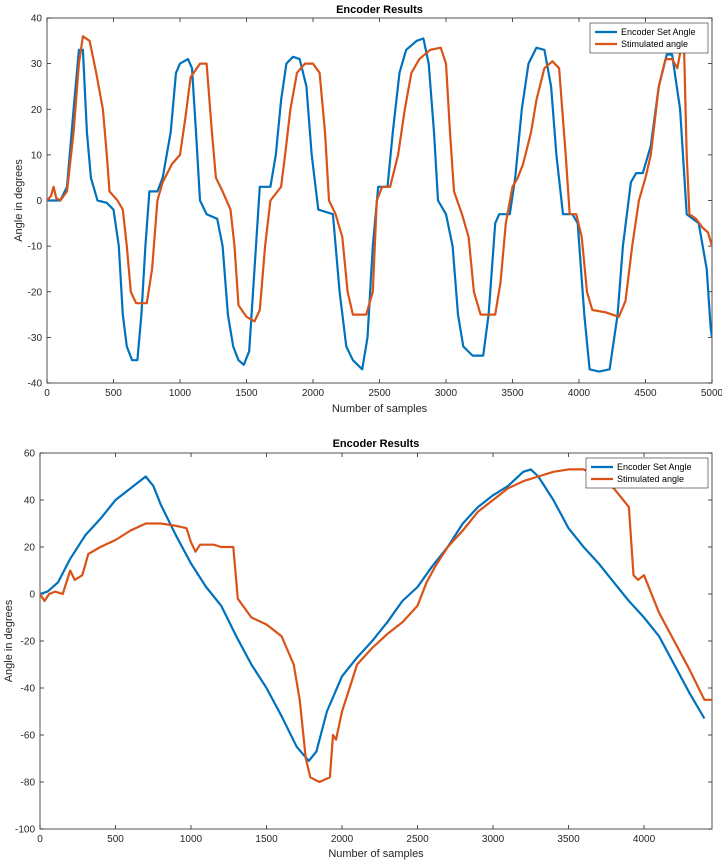 The height and width of the screenshot is (863, 722). Describe the element at coordinates (30, 454) in the screenshot. I see `y-tick-label: 60` at that location.